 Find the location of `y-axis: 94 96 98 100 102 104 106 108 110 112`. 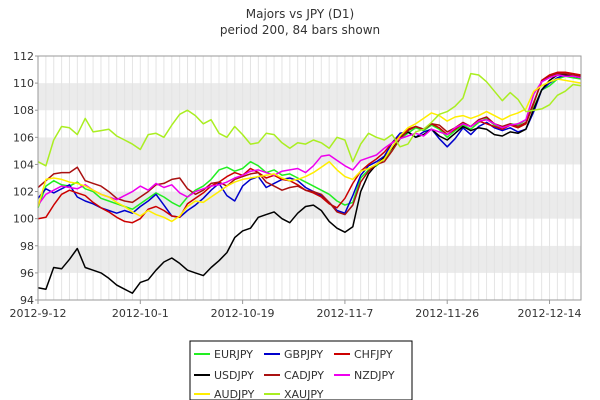

y-axis: 94 96 98 100 102 104 106 108 110 112 is located at coordinates (25, 178).